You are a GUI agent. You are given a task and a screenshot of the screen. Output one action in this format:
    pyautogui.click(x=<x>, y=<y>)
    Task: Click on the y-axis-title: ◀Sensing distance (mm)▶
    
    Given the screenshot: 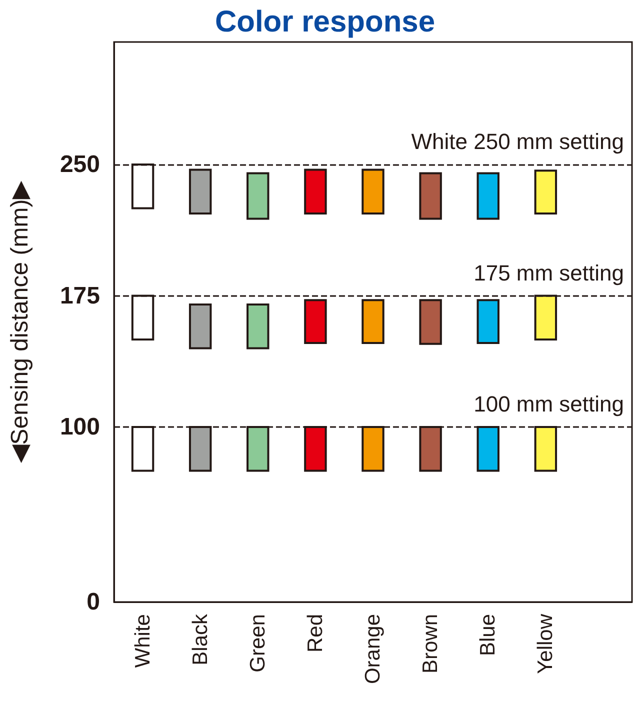 What is the action you would take?
    pyautogui.click(x=20, y=322)
    